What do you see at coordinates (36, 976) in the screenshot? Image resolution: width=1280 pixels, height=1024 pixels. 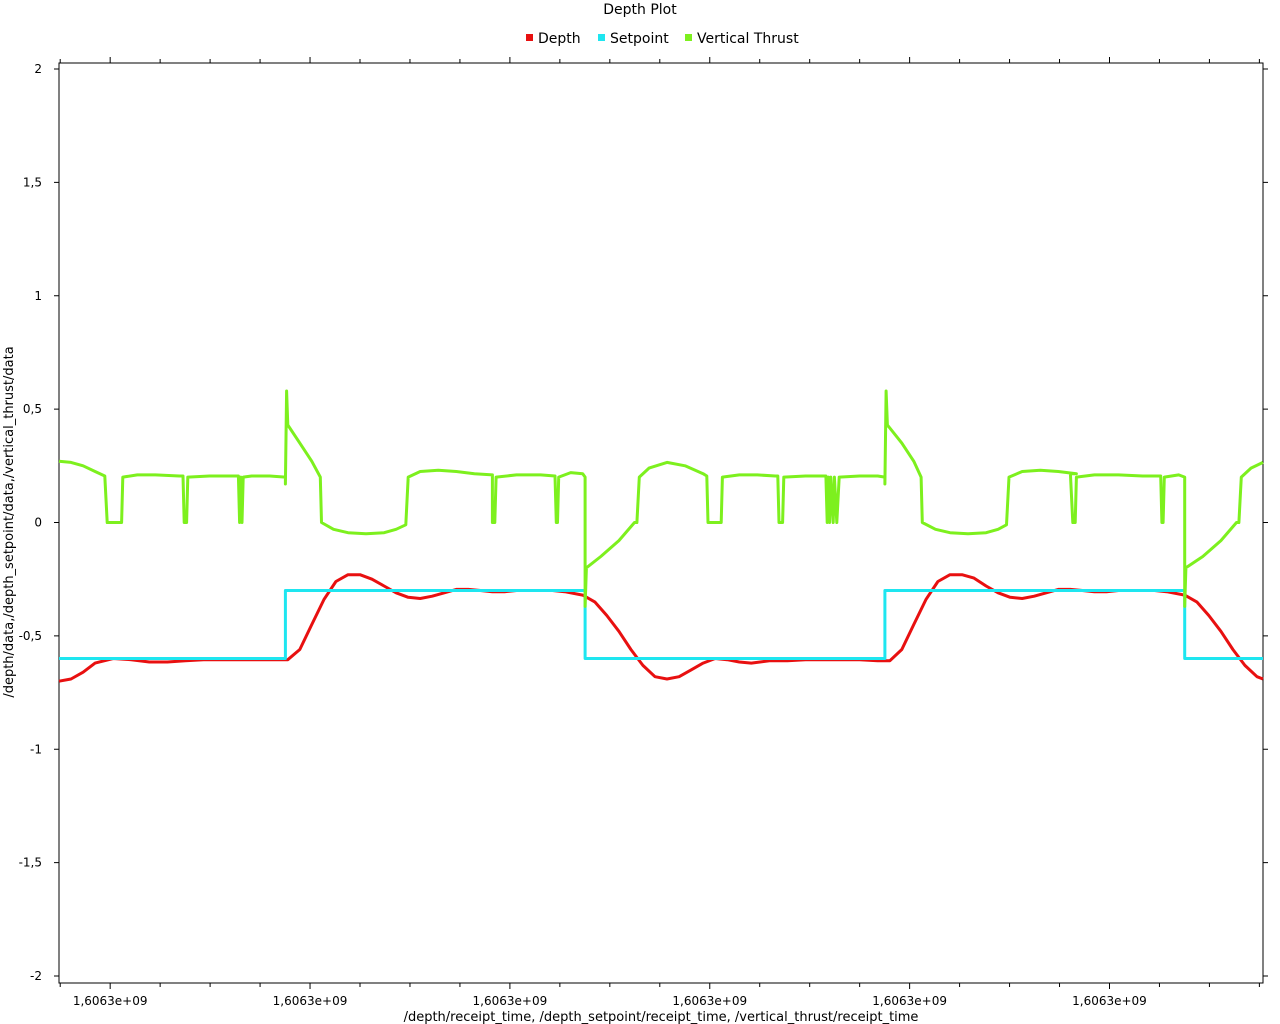 I see `y-tick-label: -2` at bounding box center [36, 976].